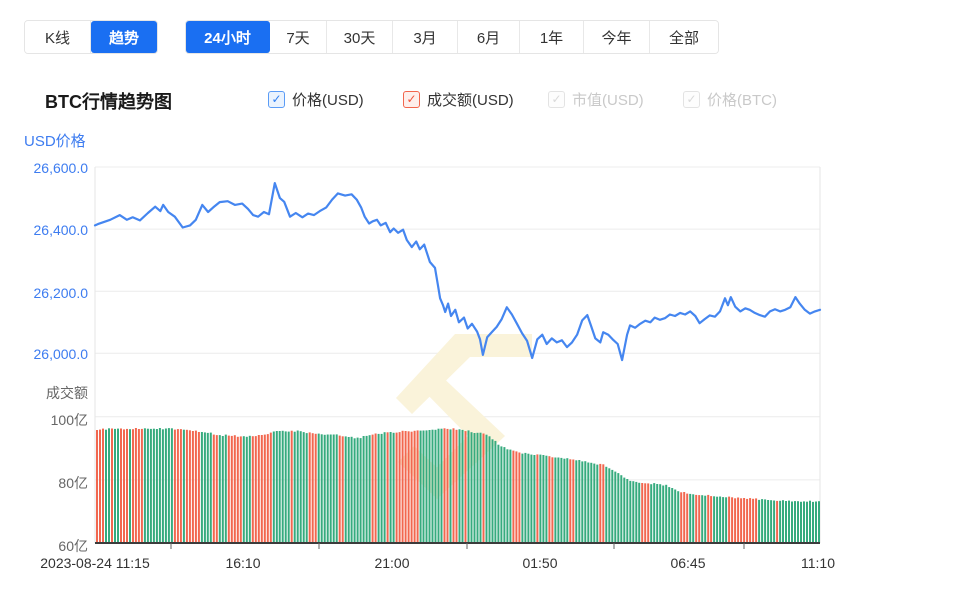  Describe the element at coordinates (552, 37) in the screenshot. I see `range-1y-button: 1年` at that location.